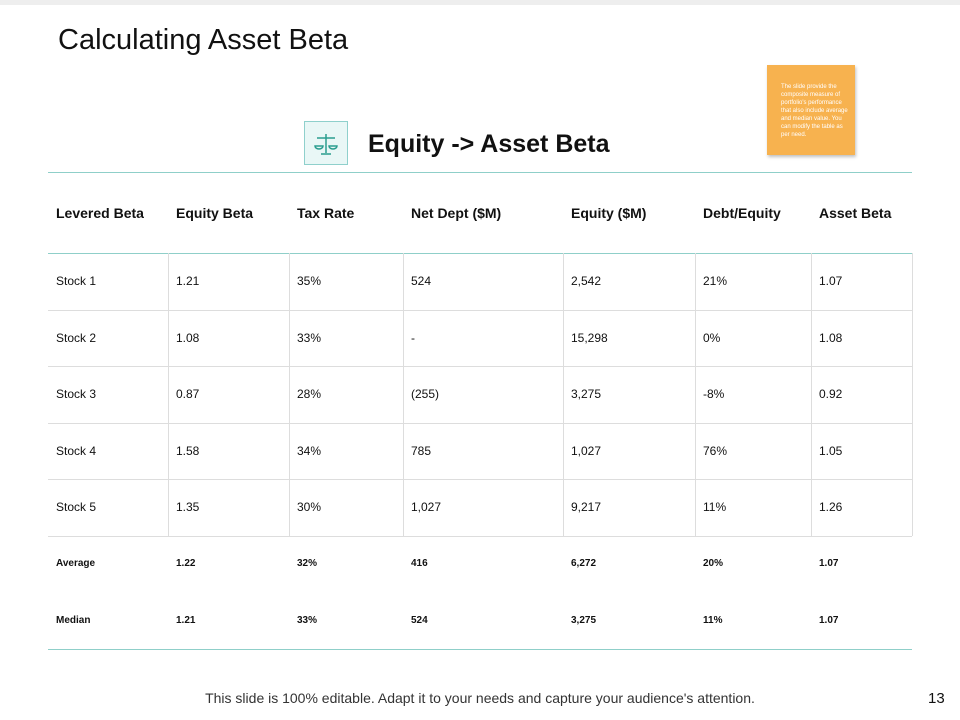 This screenshot has height=720, width=960. Describe the element at coordinates (425, 394) in the screenshot. I see `table-cell: (255)` at that location.